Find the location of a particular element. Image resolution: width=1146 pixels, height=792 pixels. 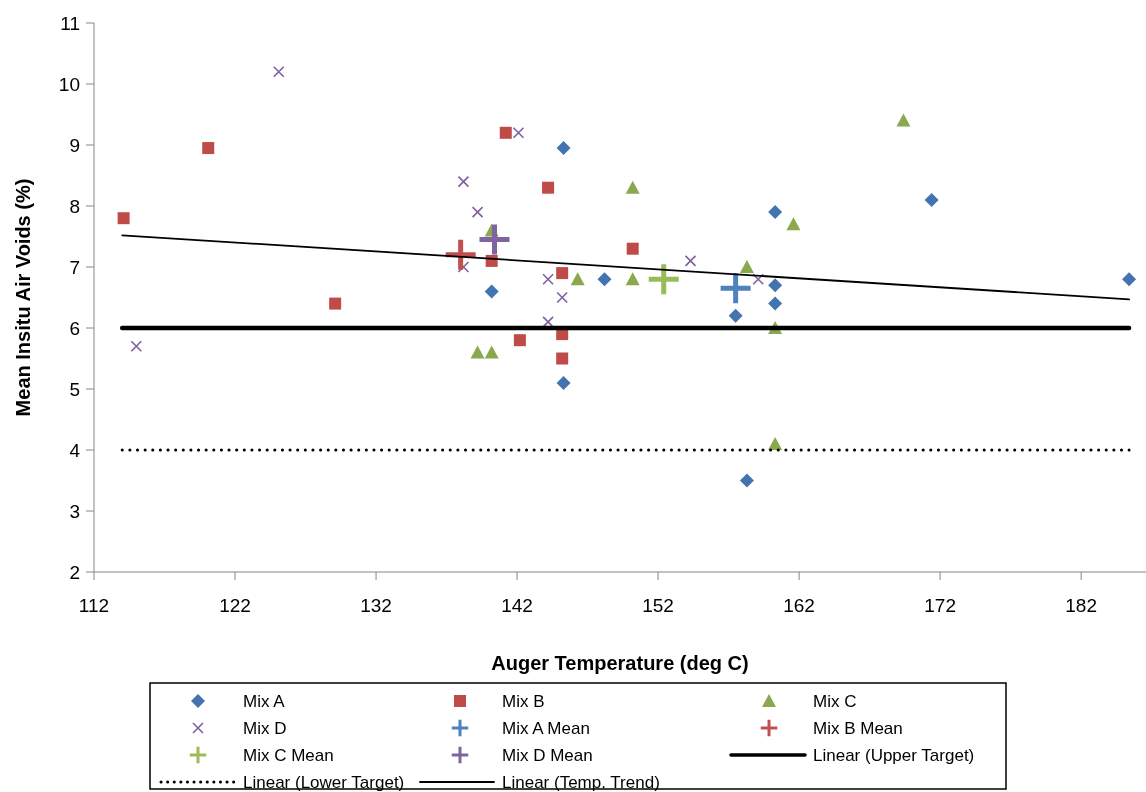

y-tick-label: 11 is located at coordinates (70, 23).